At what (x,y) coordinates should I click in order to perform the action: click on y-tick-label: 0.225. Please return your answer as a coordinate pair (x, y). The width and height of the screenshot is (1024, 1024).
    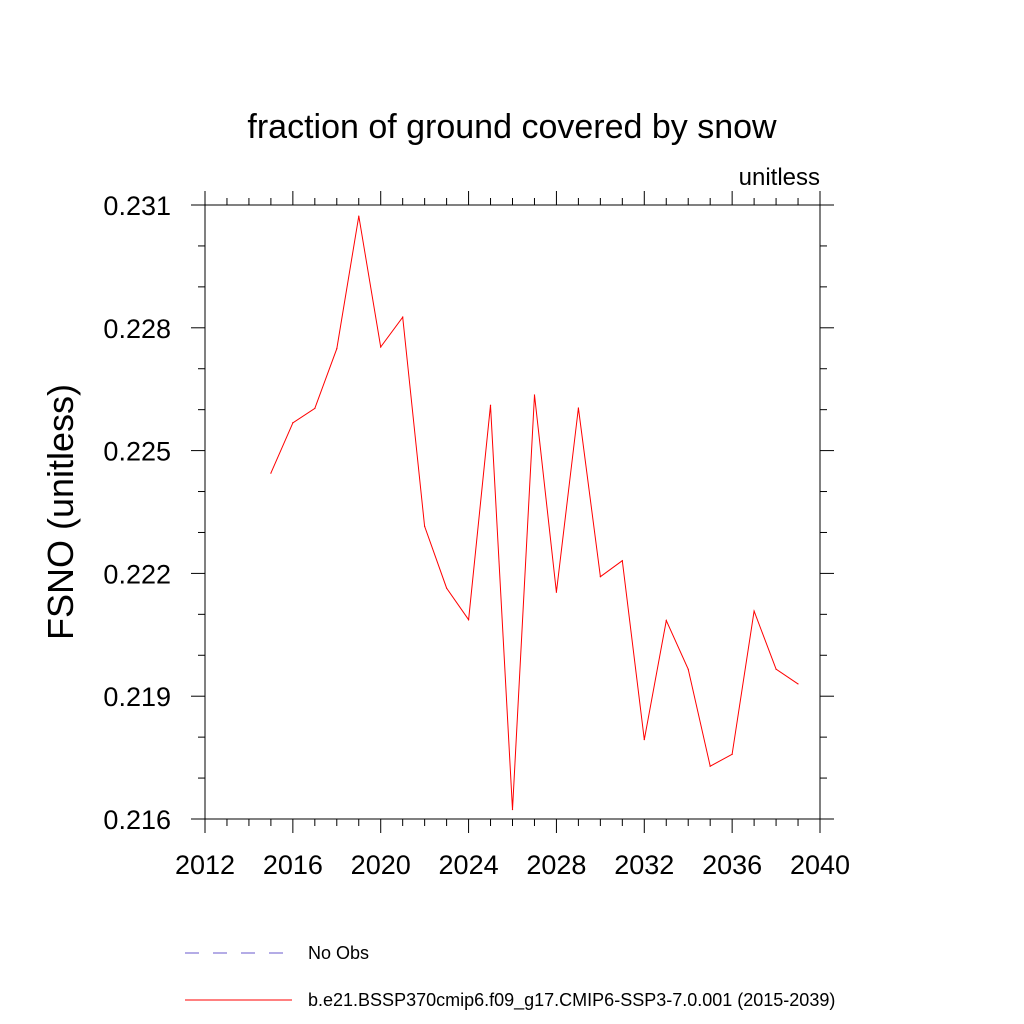
    Looking at the image, I should click on (137, 452).